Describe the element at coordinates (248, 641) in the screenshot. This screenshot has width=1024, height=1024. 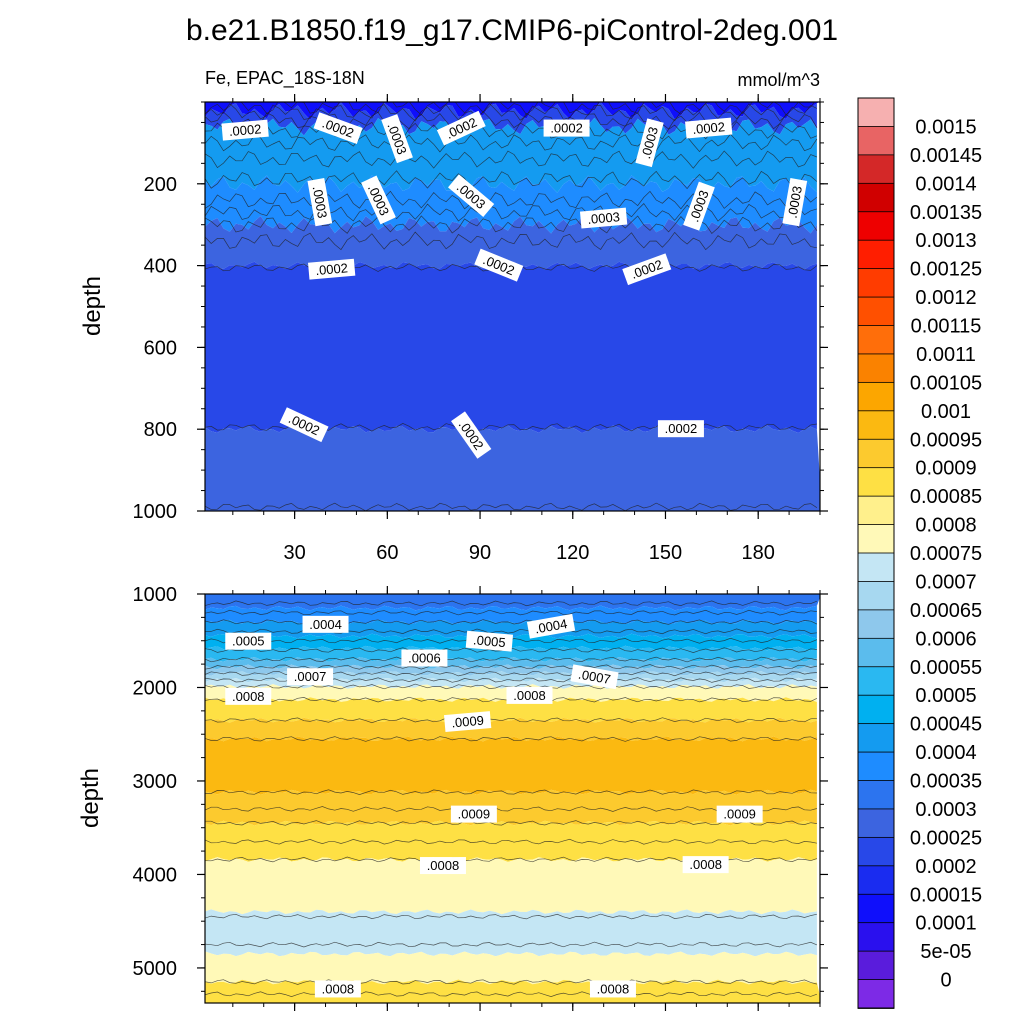
I see `panel1-contour-label-2: .0005` at that location.